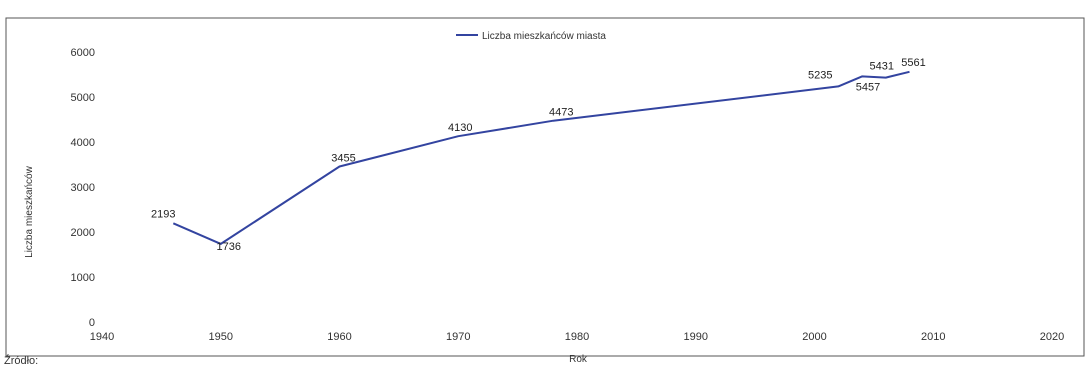  Describe the element at coordinates (29, 211) in the screenshot. I see `y-axis-title: Liczba mieszkańców` at that location.